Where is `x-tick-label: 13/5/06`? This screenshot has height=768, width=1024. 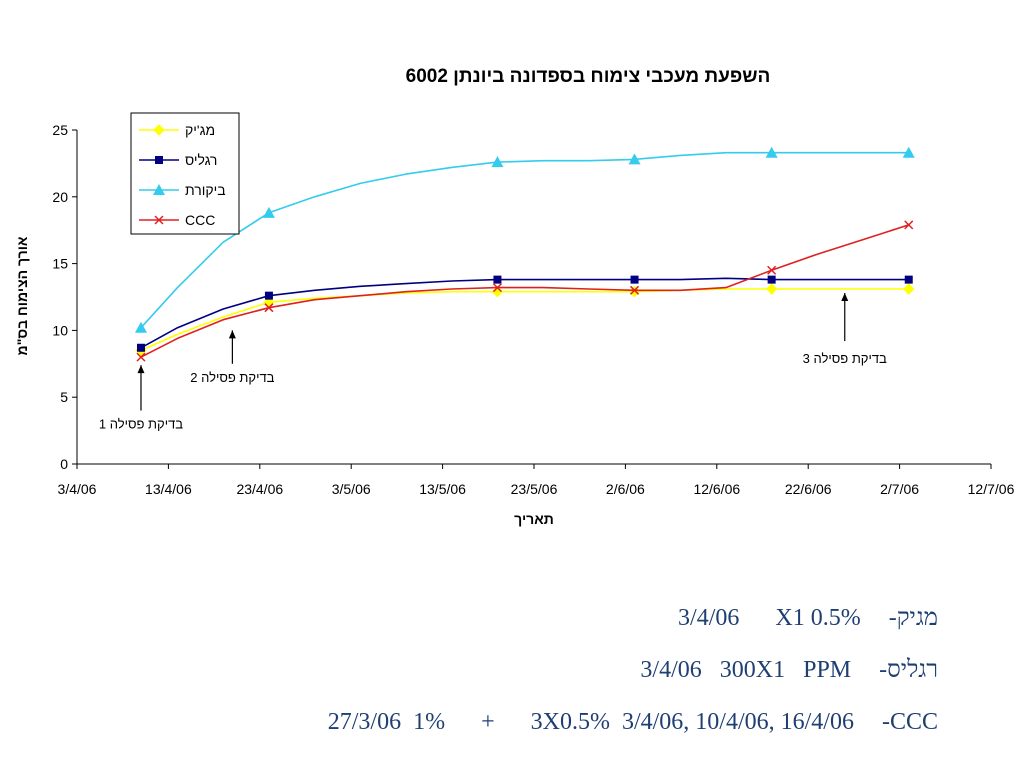 x-tick-label: 13/5/06 is located at coordinates (442, 489).